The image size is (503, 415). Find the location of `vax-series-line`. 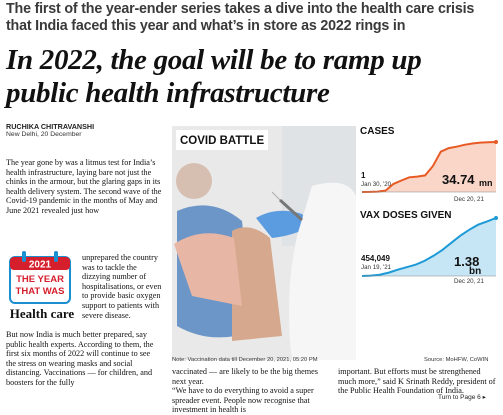

vax-series-line is located at coordinates (429, 247).